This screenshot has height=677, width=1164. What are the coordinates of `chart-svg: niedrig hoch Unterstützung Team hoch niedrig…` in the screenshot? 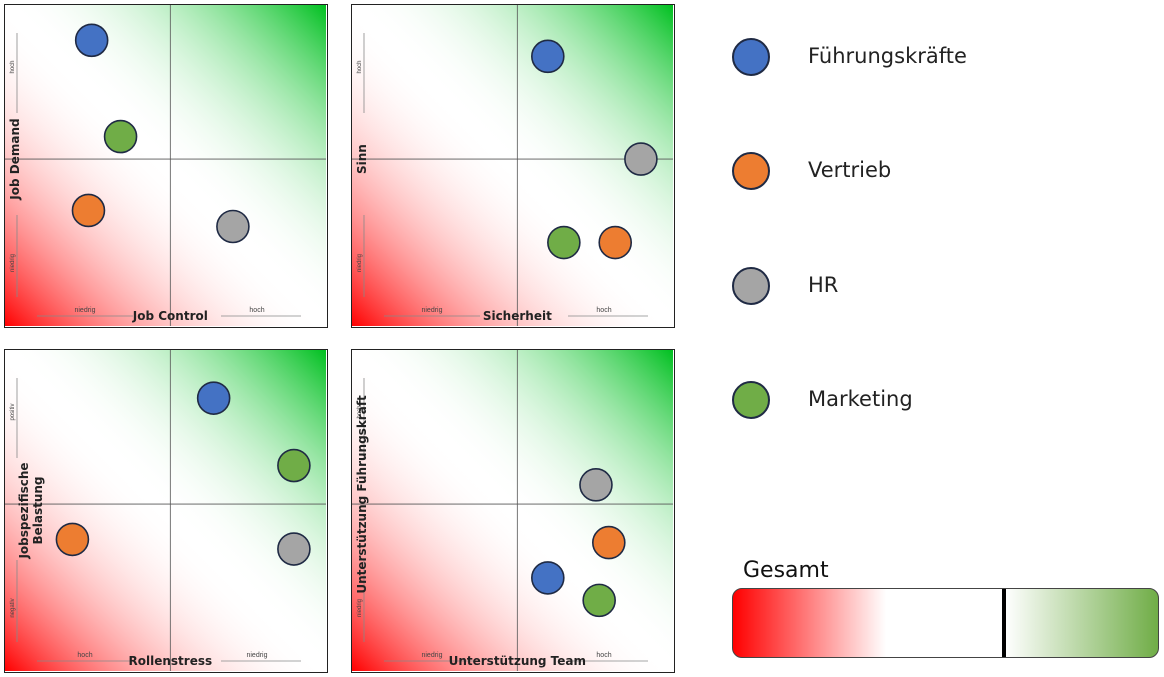 It's located at (512, 510).